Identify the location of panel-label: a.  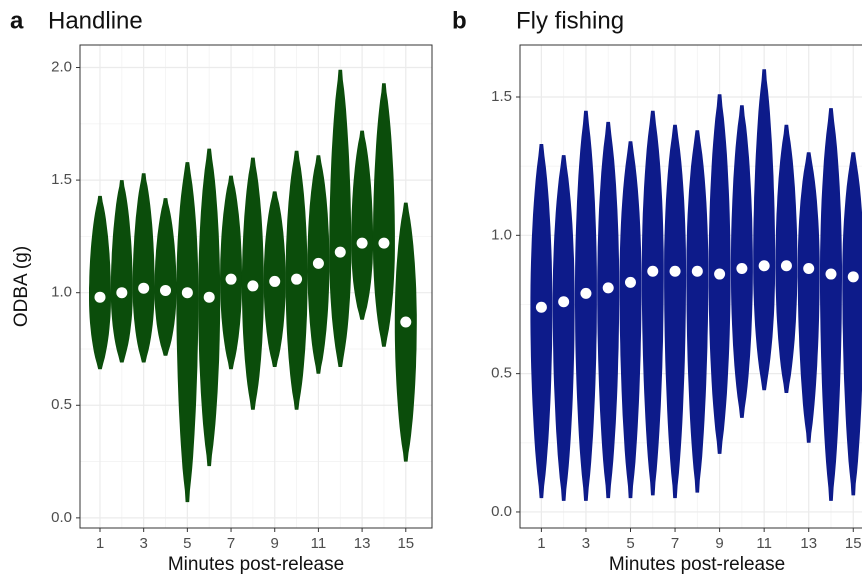
(17, 20).